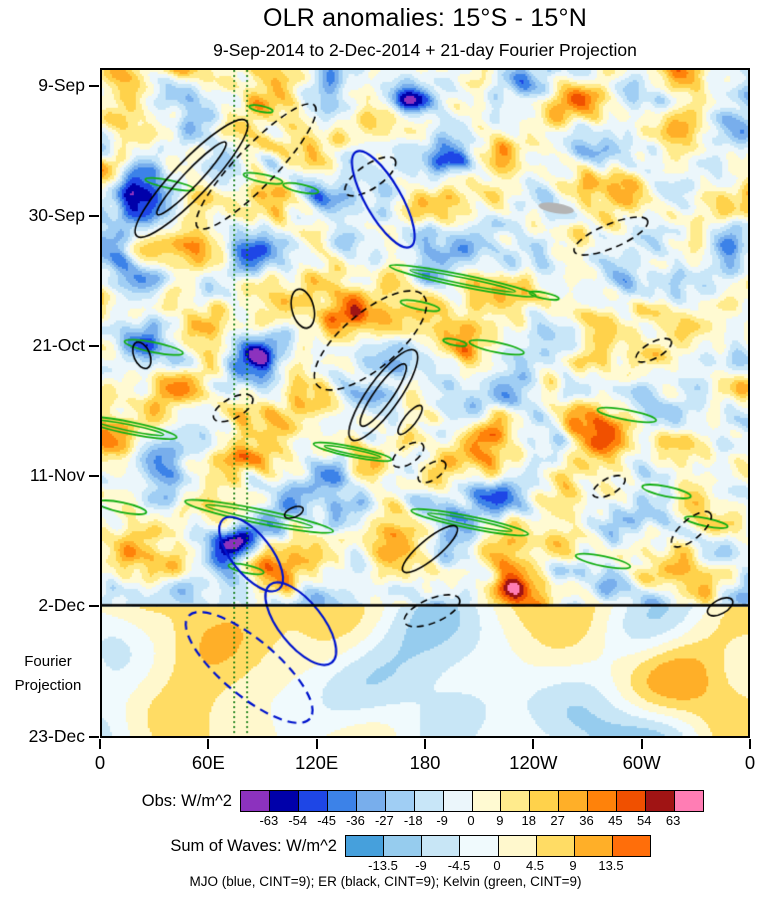 This screenshot has width=771, height=899. What do you see at coordinates (586, 820) in the screenshot?
I see `colorbar-tick-label: 36` at bounding box center [586, 820].